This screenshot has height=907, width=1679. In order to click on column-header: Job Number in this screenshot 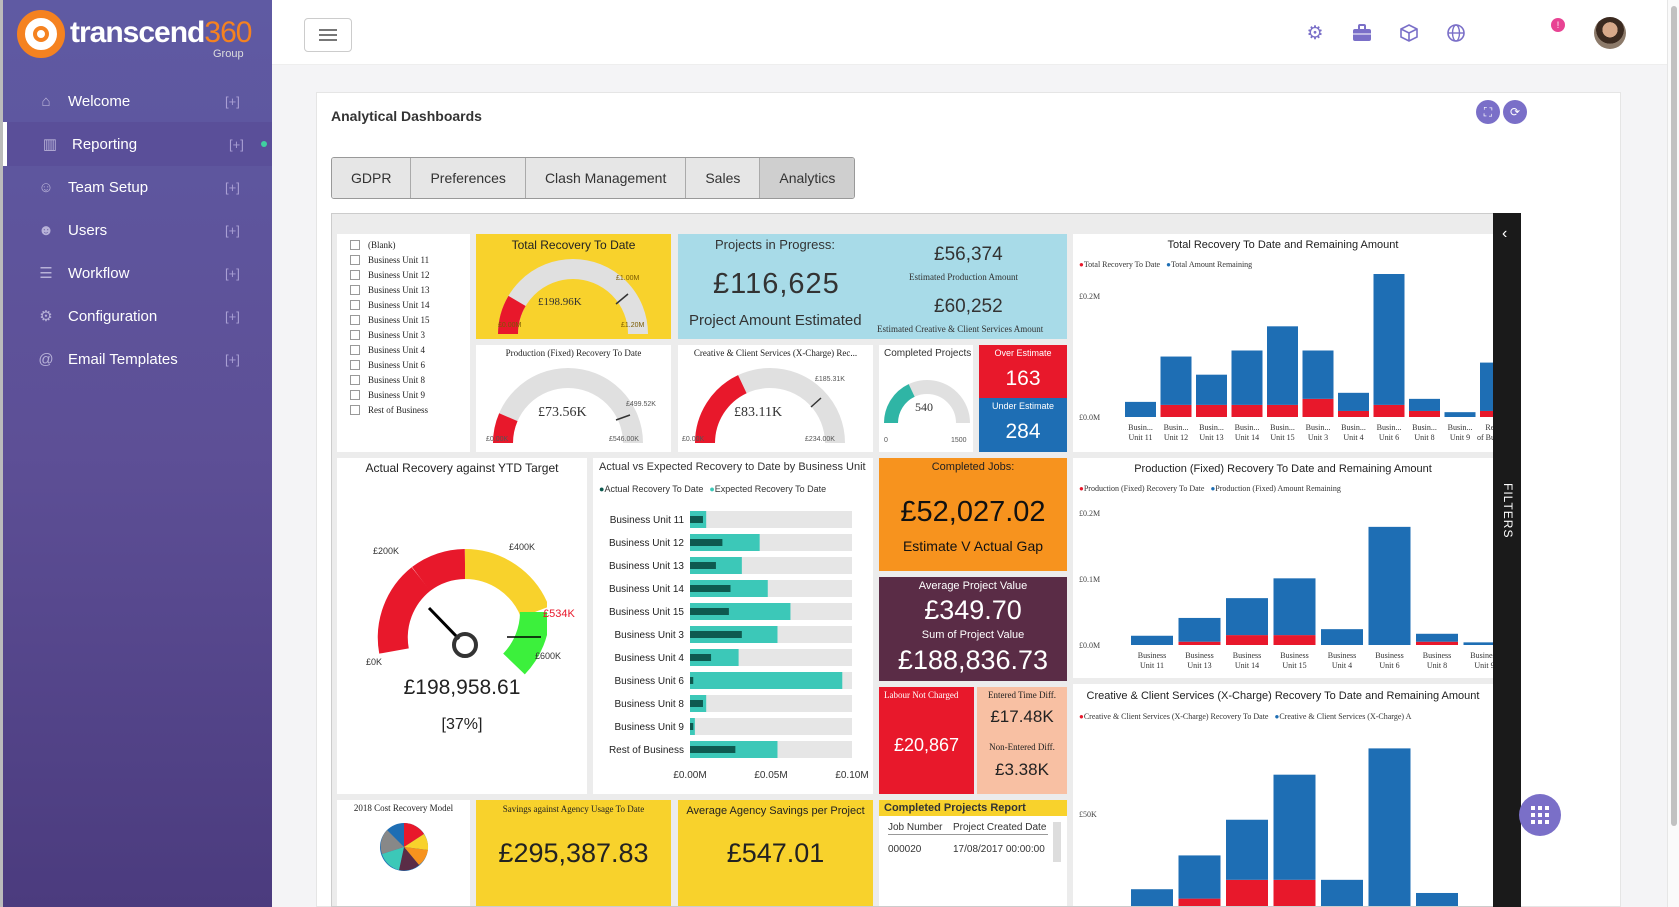, I will do `click(915, 827)`.